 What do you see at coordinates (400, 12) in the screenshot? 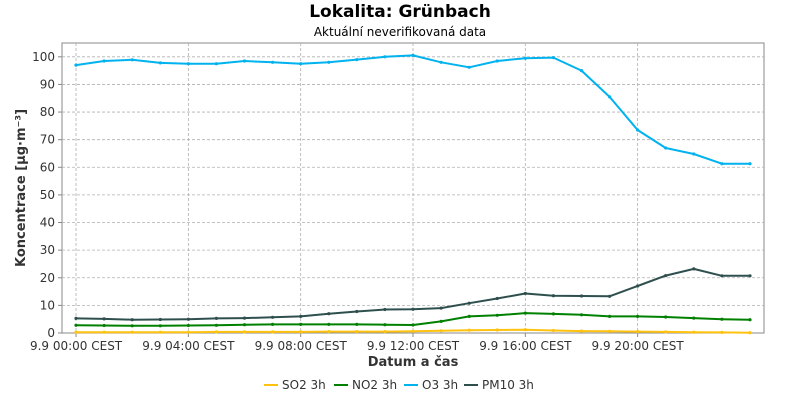
I see `chart-title: Lokalita: Grünbach` at bounding box center [400, 12].